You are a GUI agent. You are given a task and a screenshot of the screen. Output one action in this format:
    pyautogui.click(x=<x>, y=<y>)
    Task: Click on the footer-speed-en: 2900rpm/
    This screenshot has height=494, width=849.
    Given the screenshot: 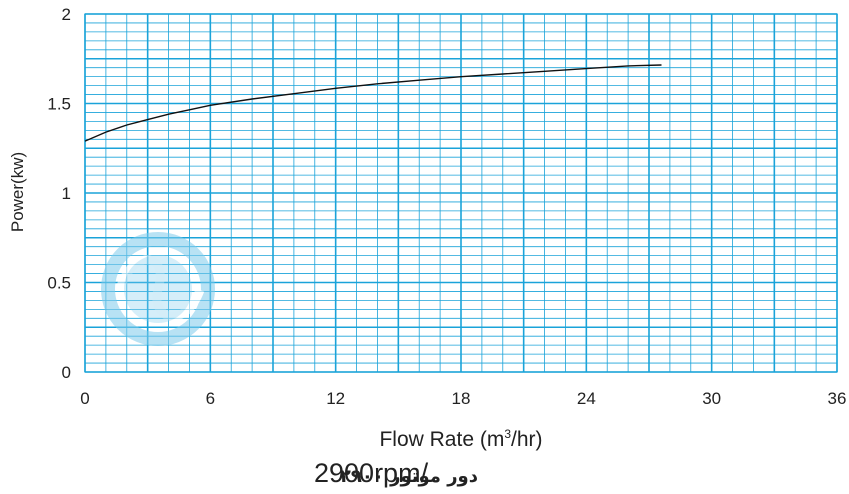 What is the action you would take?
    pyautogui.click(x=371, y=473)
    